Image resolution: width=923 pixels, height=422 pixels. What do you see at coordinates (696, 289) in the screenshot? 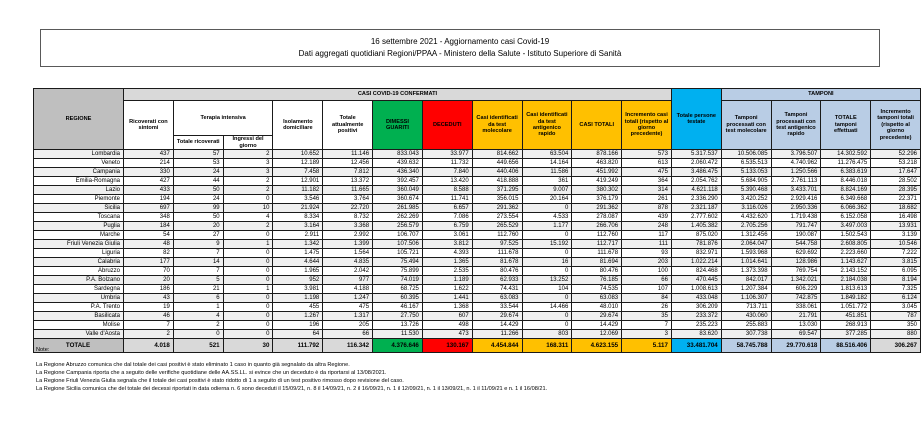
I see `value-cell: 1.008.613` at bounding box center [696, 289].